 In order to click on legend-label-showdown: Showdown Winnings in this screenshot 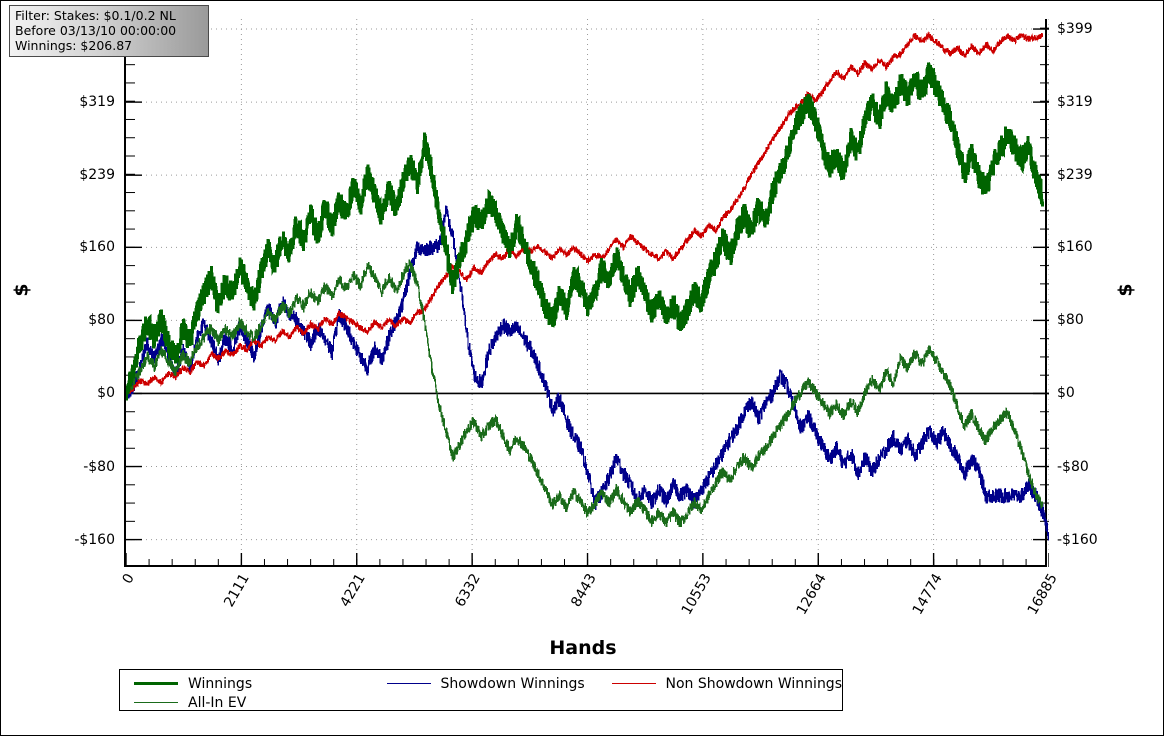, I will do `click(512, 683)`.